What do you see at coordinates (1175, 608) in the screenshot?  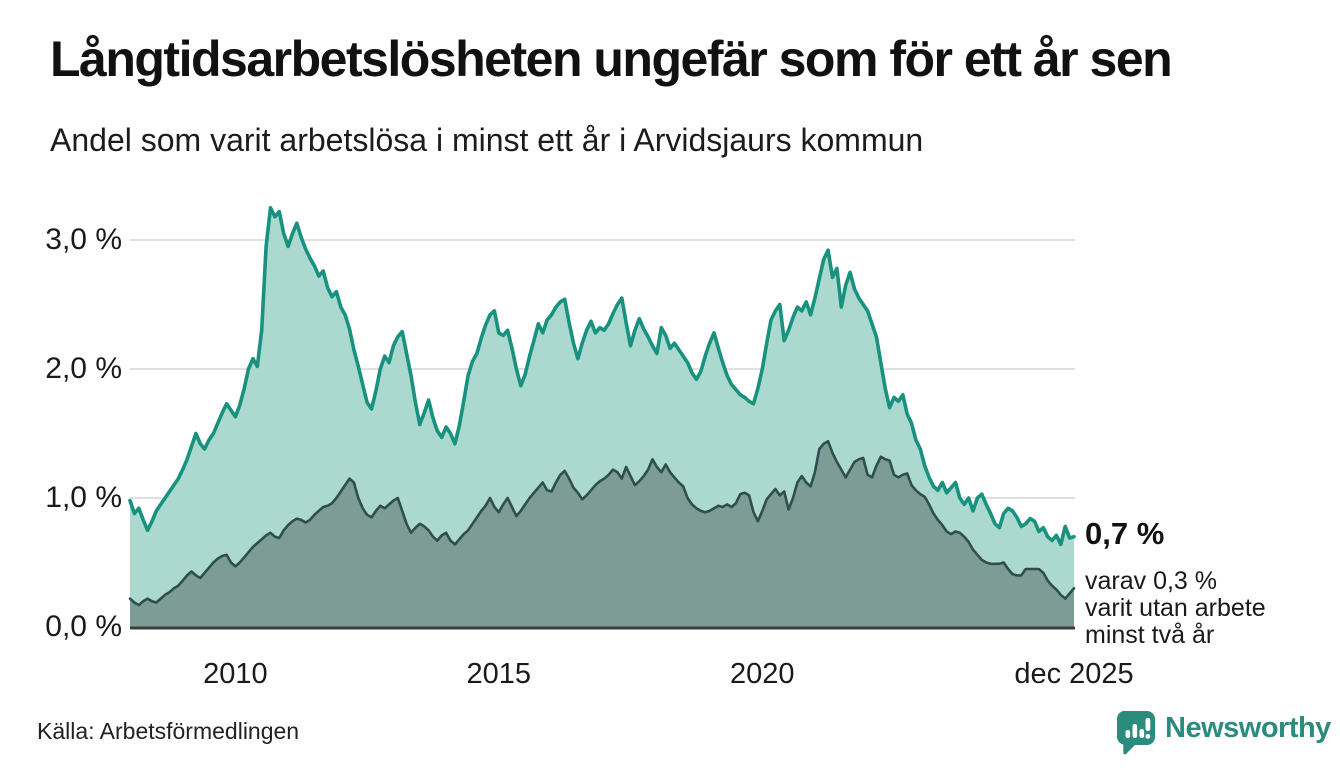 I see `annotation-detail-line: varit utan arbete` at bounding box center [1175, 608].